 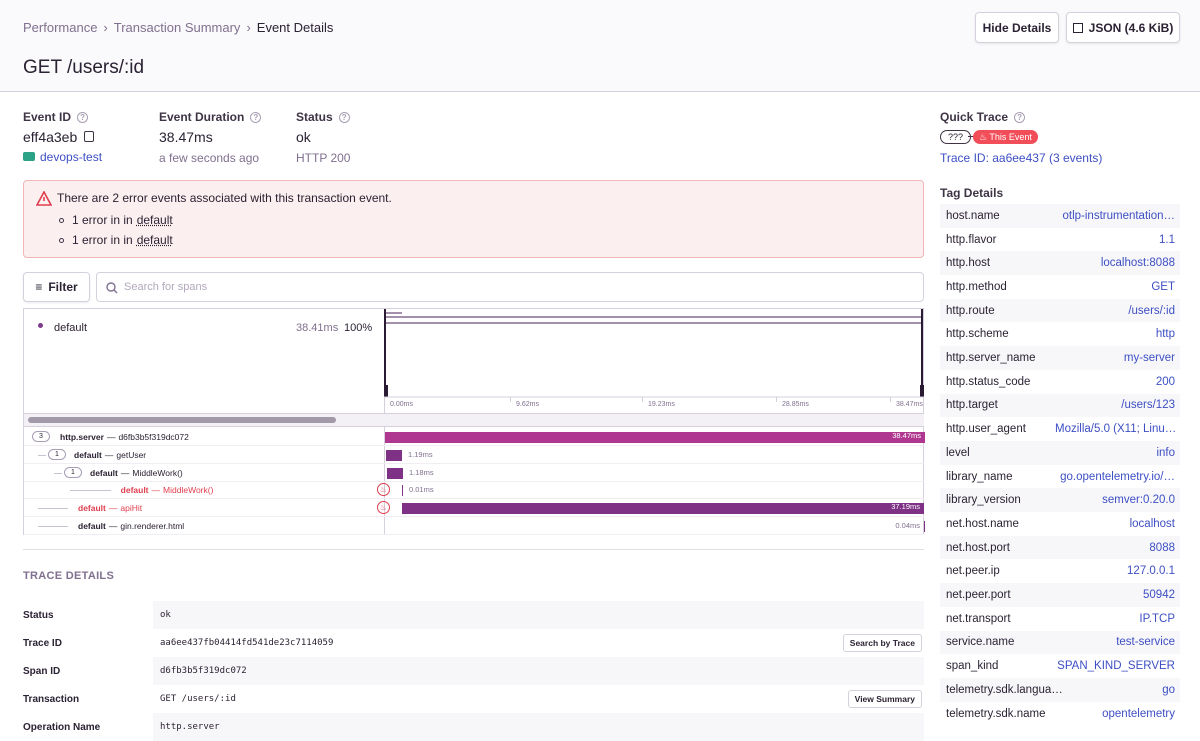 I want to click on tag-value: /users/123, so click(x=1148, y=405).